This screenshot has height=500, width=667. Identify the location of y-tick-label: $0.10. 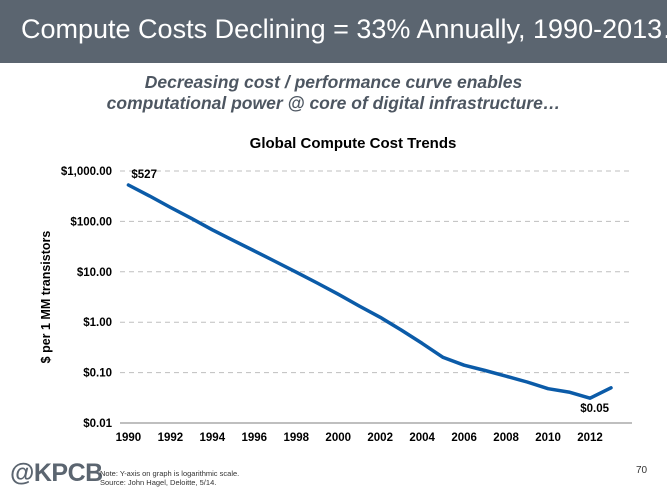
(97, 374).